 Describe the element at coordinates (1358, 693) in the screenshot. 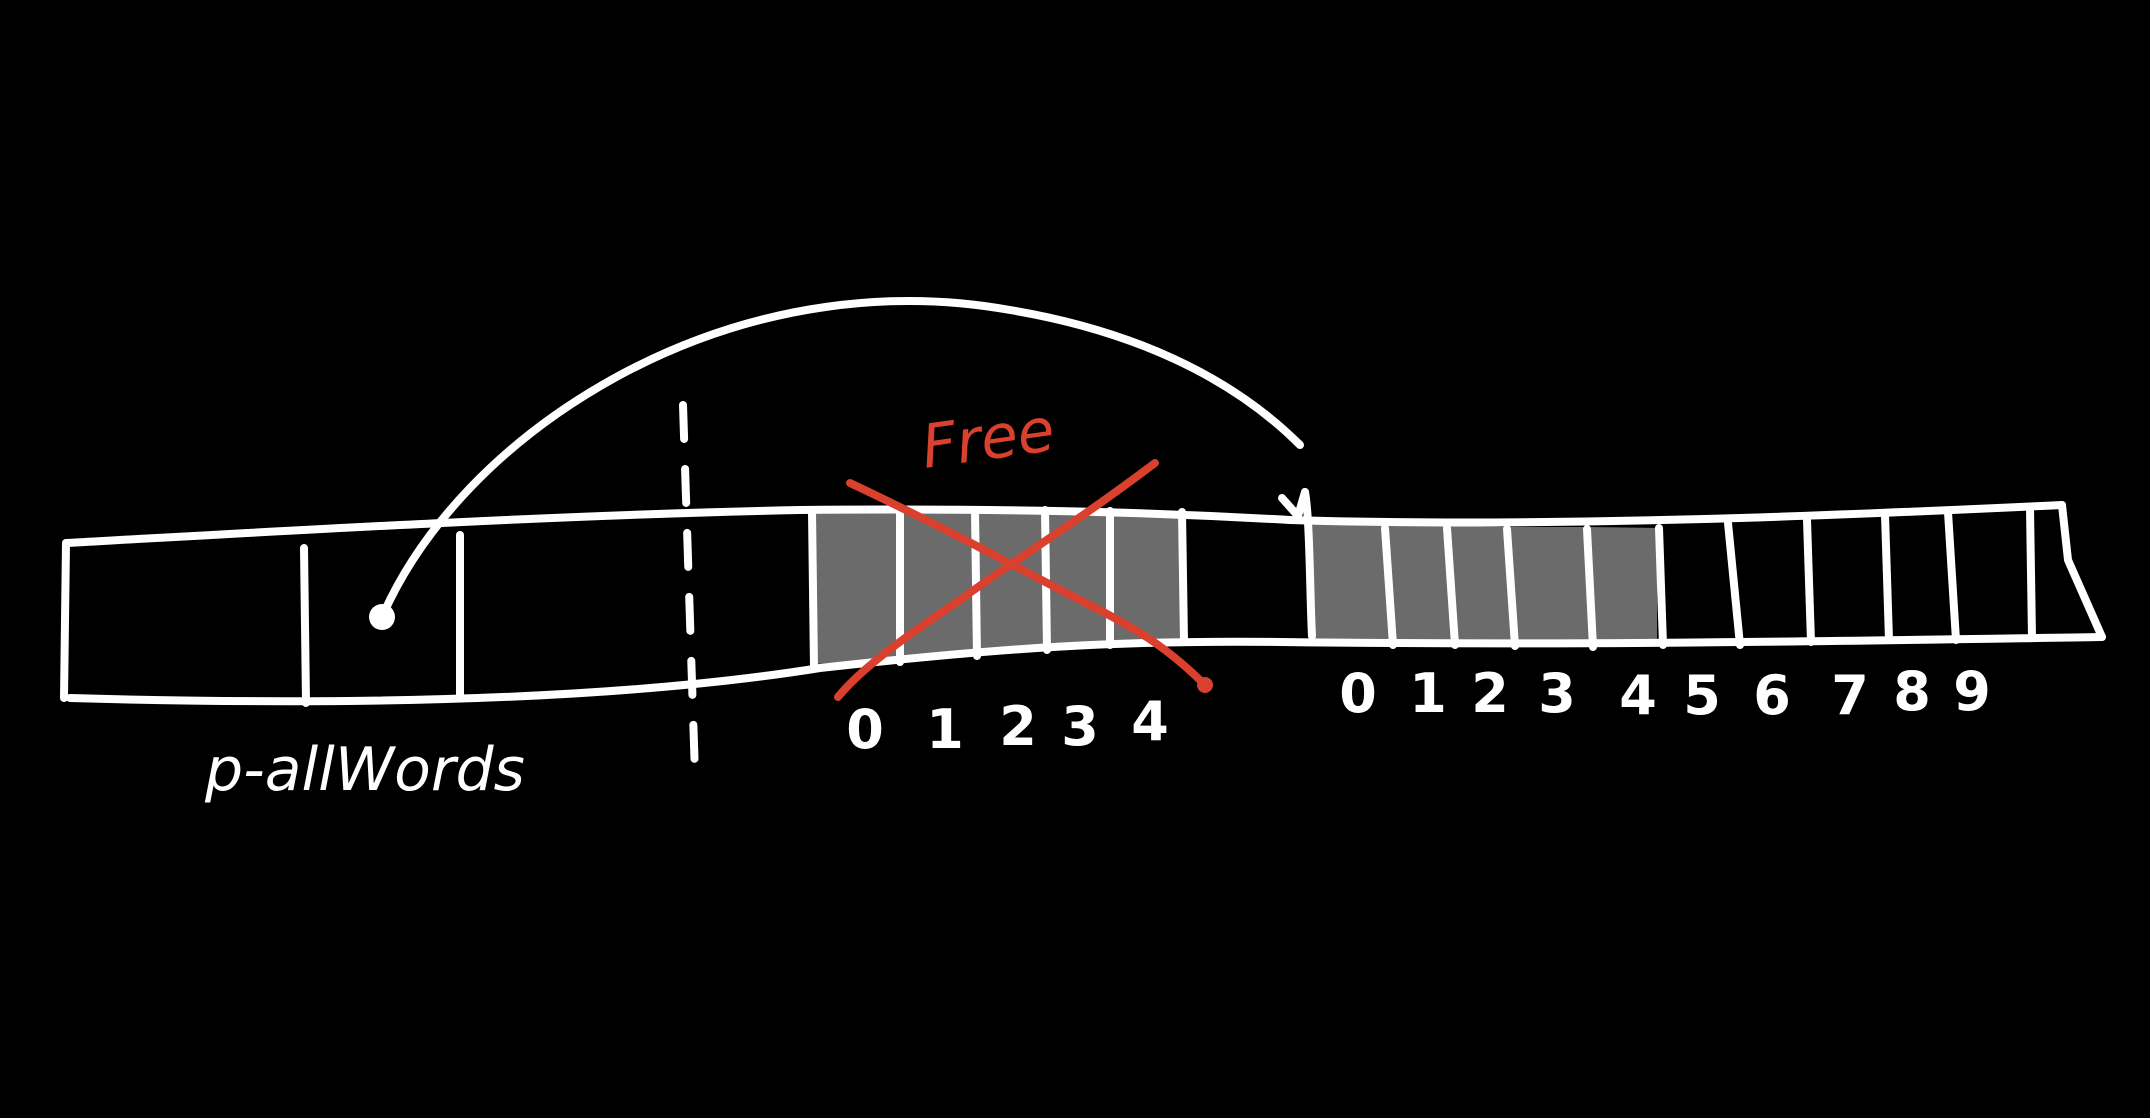

I see `new-block-index-label: 0` at that location.